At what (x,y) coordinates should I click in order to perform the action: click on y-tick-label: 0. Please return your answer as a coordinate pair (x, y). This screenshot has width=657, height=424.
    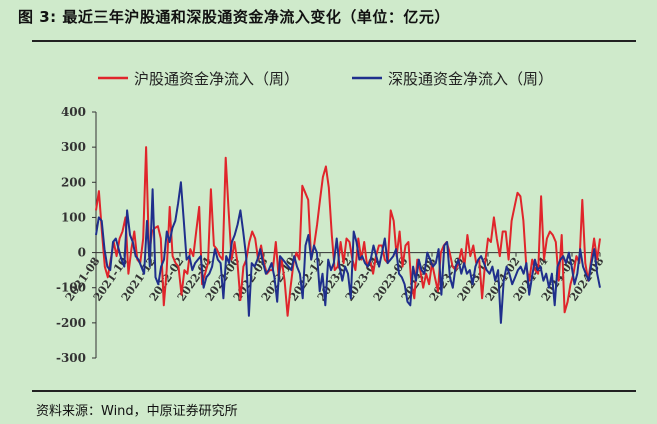
    Looking at the image, I should click on (82, 253).